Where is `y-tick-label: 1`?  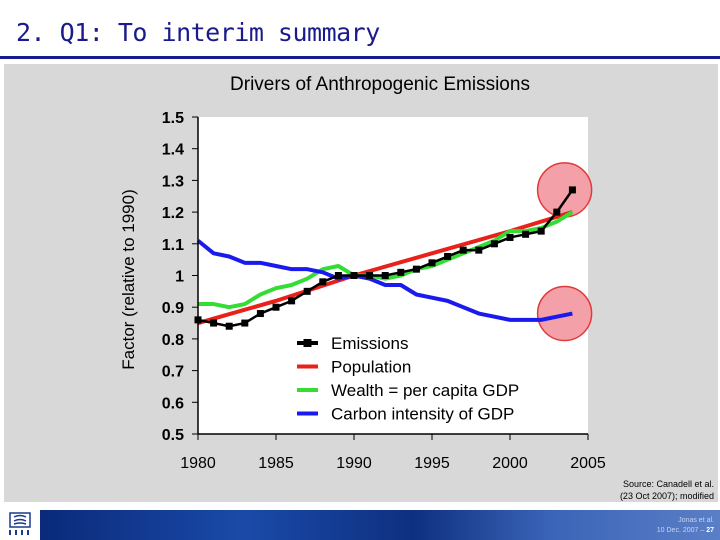
y-tick-label: 1 is located at coordinates (179, 277).